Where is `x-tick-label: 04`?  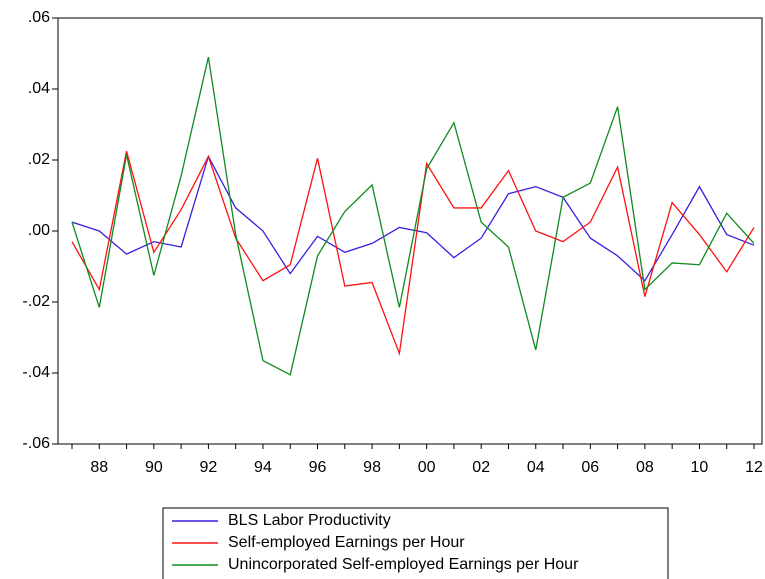 x-tick-label: 04 is located at coordinates (536, 467).